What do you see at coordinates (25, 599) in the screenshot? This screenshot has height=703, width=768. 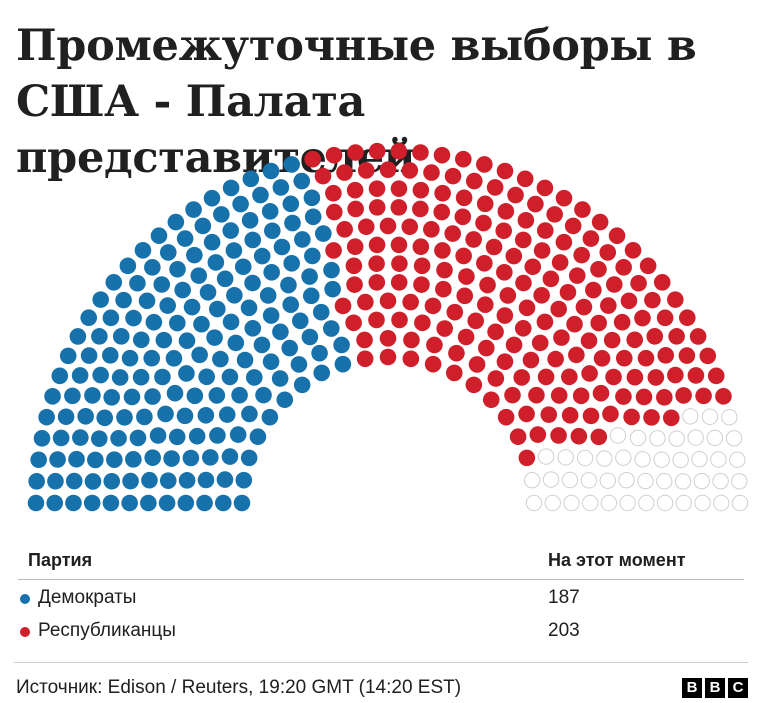 I see `democrats-dot-icon` at bounding box center [25, 599].